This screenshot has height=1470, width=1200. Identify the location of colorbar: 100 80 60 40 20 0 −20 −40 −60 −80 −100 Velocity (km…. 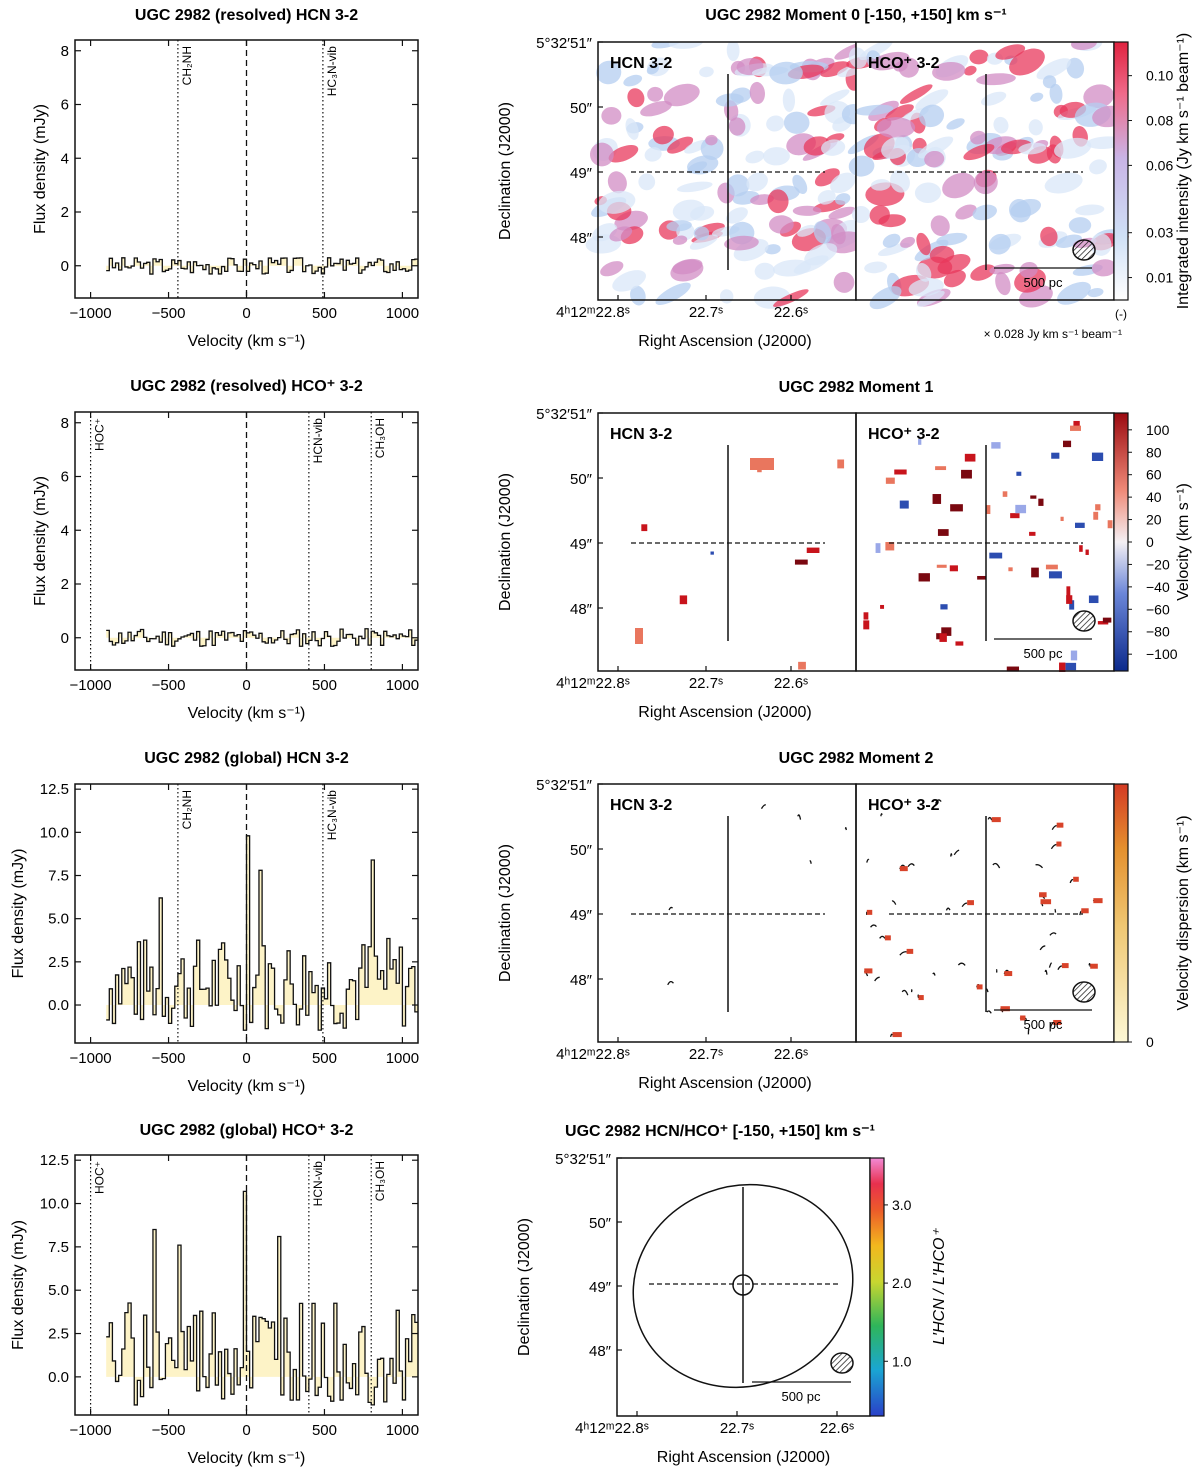
(1152, 542).